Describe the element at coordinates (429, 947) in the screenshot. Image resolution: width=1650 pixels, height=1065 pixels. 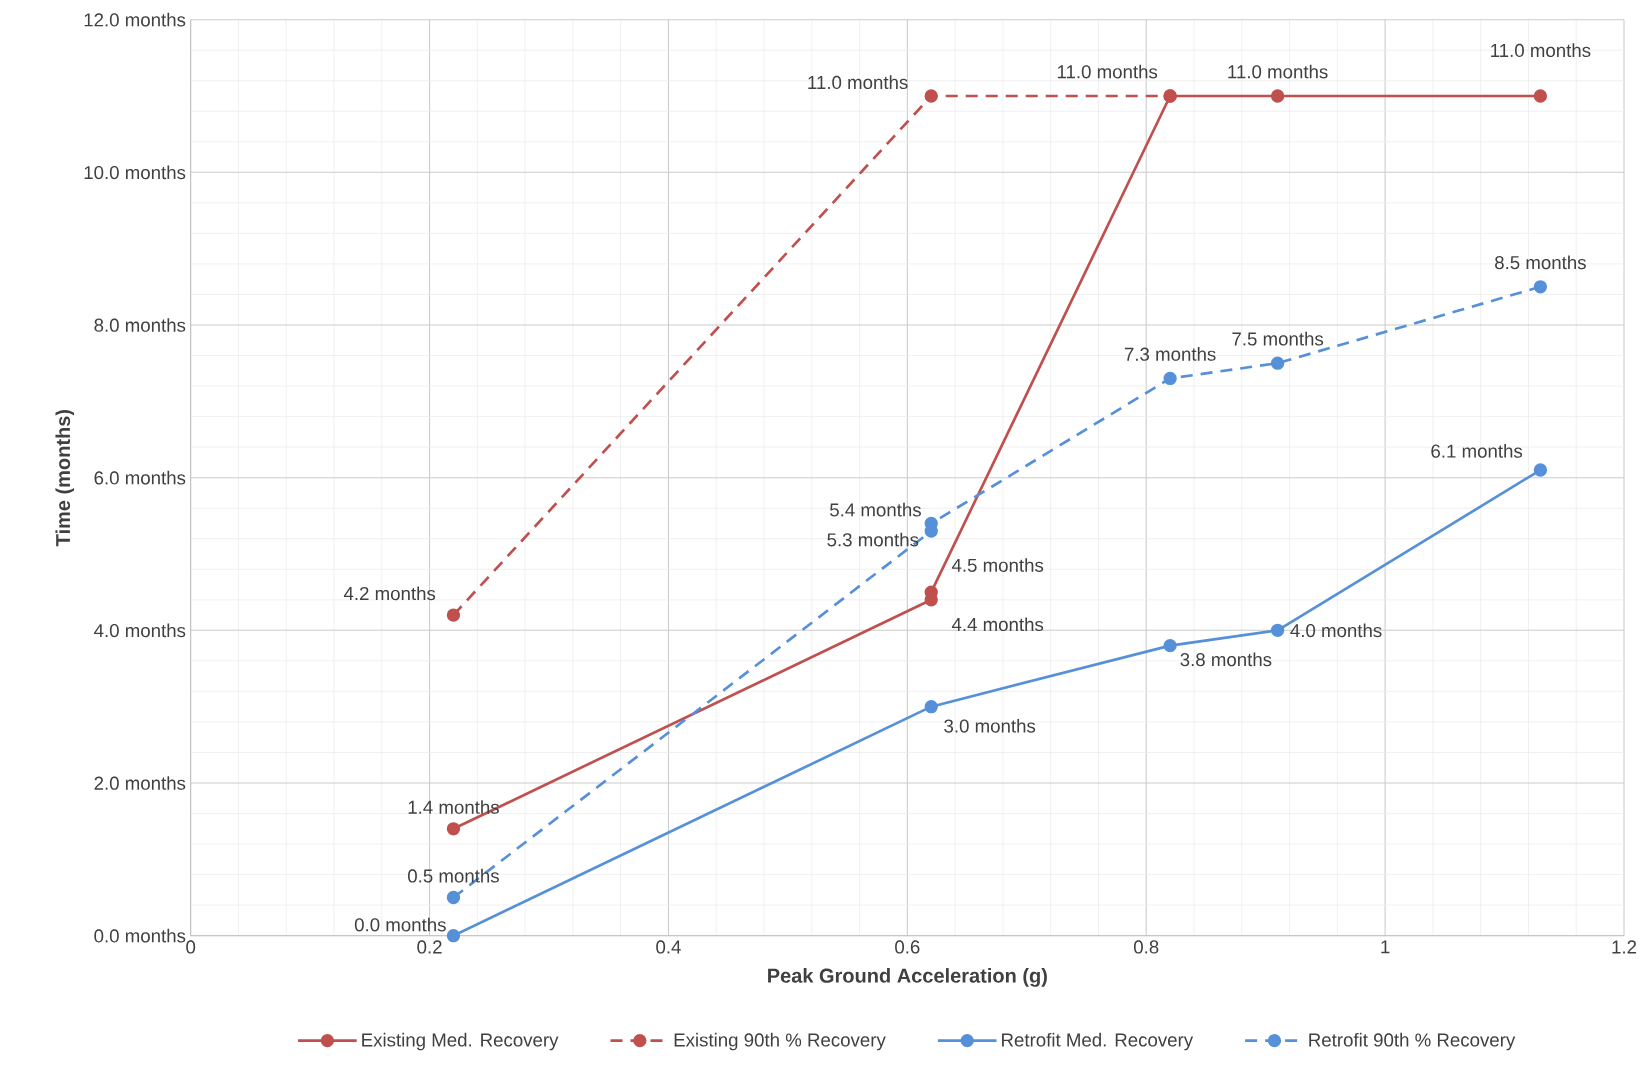
I see `x-tick-label: 0.2` at that location.